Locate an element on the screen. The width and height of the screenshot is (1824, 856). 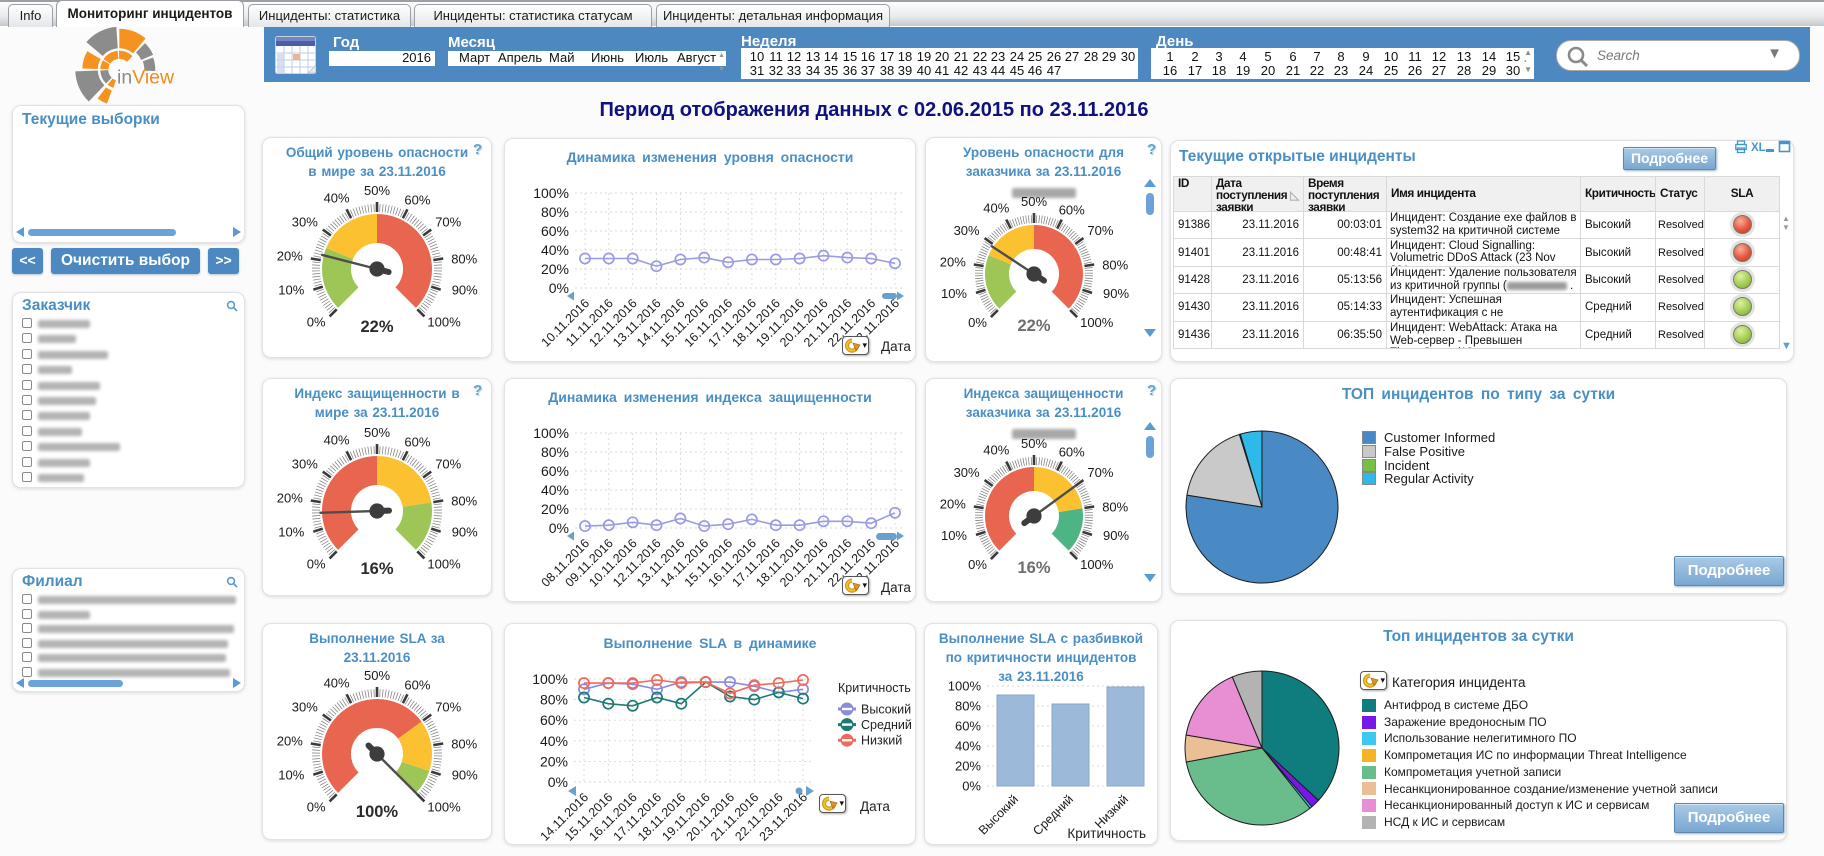
svg-text: Низкий is located at coordinates (881, 741).